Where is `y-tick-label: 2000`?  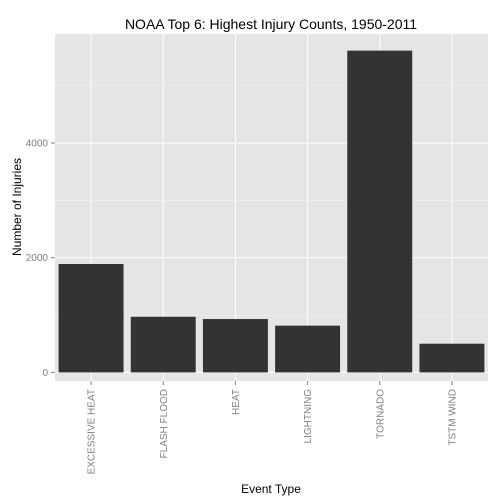
y-tick-label: 2000 is located at coordinates (37, 258).